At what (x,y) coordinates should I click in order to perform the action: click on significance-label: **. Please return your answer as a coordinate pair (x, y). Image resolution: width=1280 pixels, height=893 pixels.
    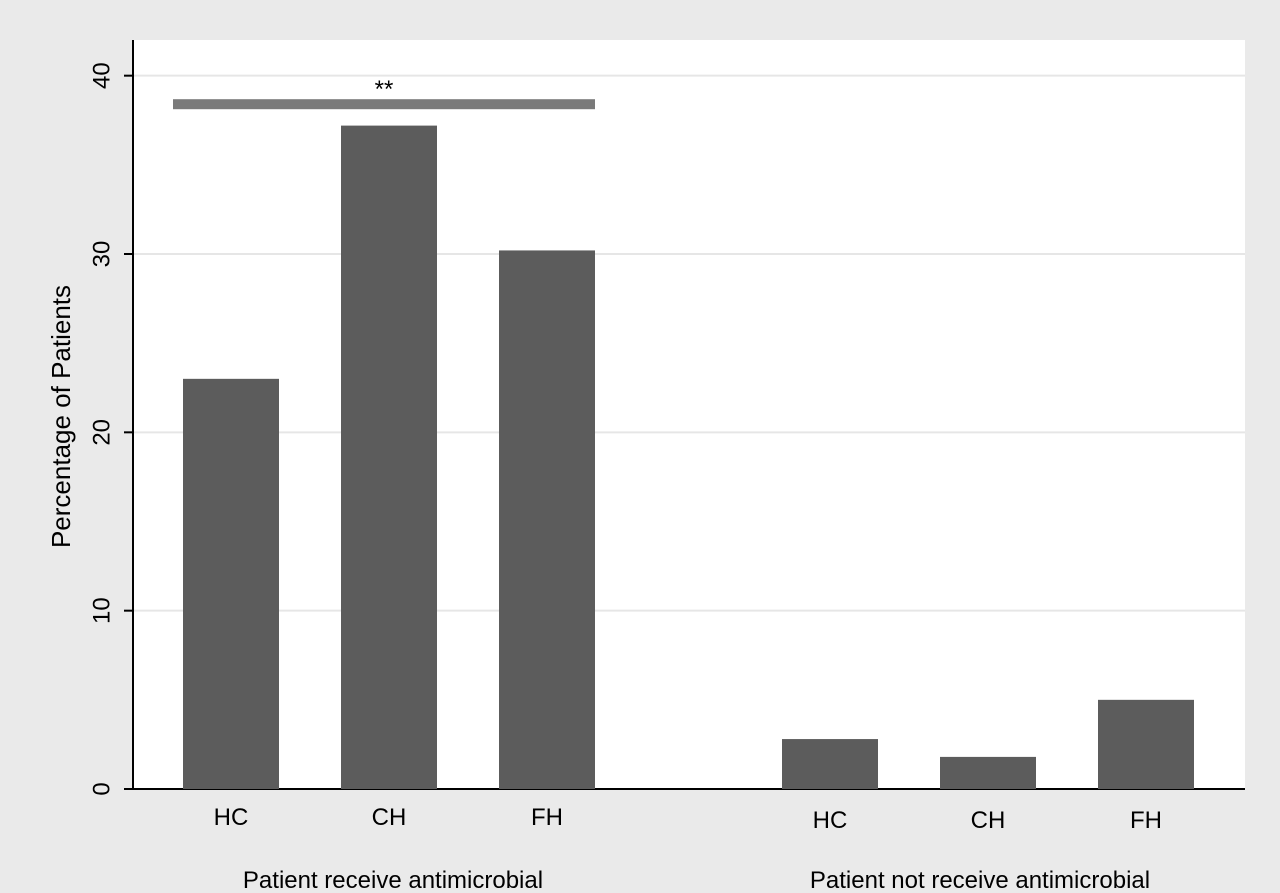
    Looking at the image, I should click on (384, 89).